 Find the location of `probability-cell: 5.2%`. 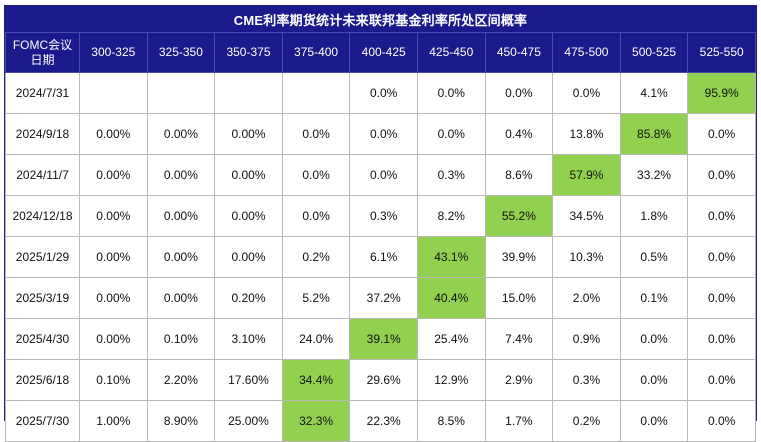

probability-cell: 5.2% is located at coordinates (316, 298).